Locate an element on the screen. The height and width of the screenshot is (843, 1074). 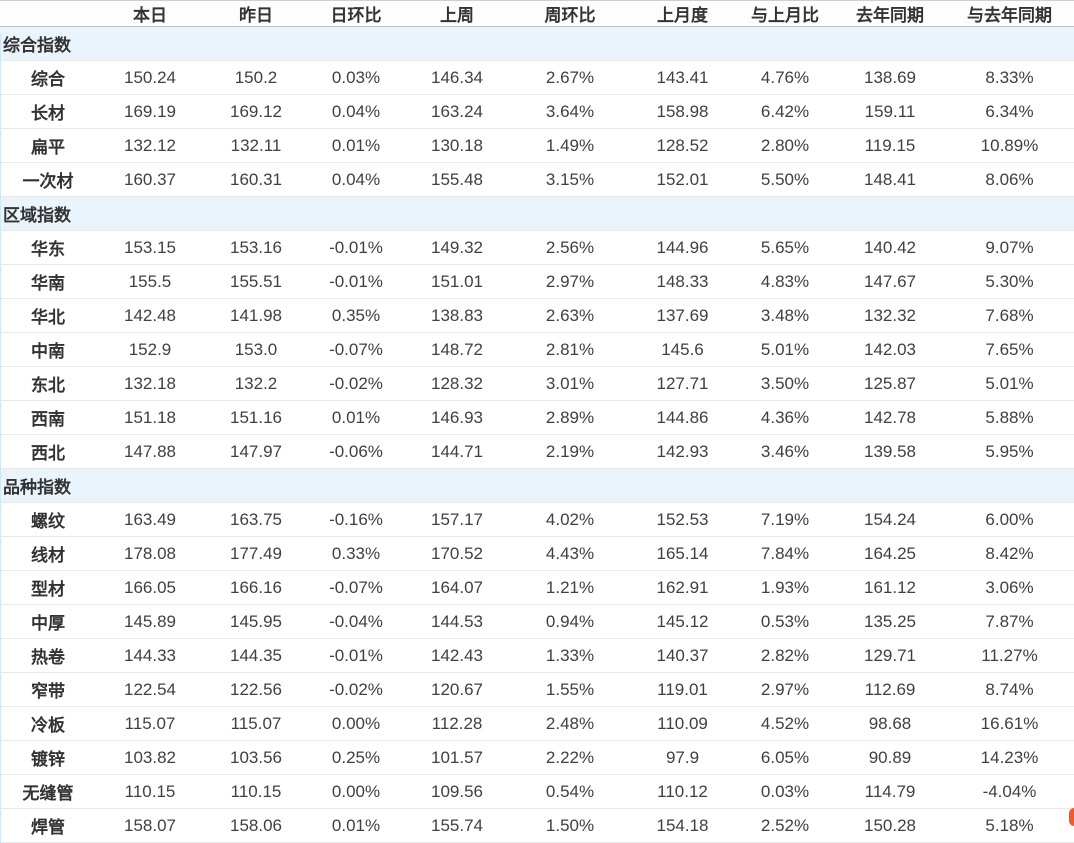
column-header: 日环比 is located at coordinates (356, 13).